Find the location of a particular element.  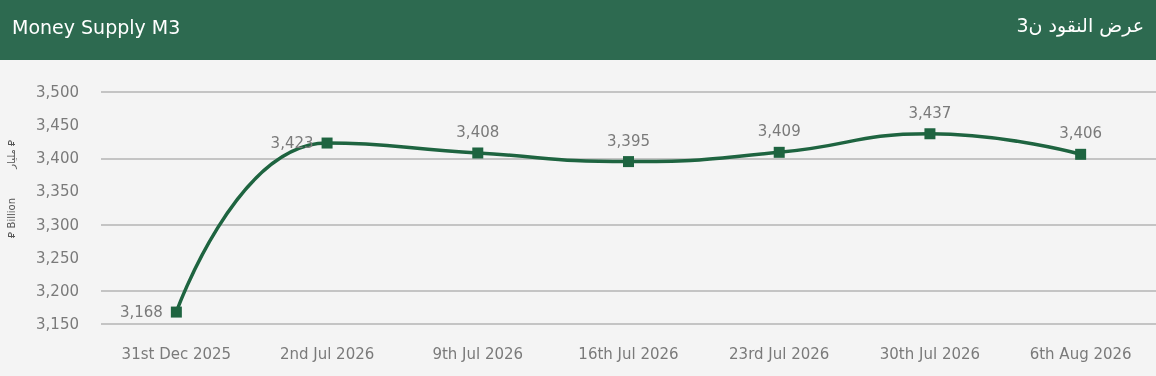

y-tick-label: 3,200 is located at coordinates (57, 290).